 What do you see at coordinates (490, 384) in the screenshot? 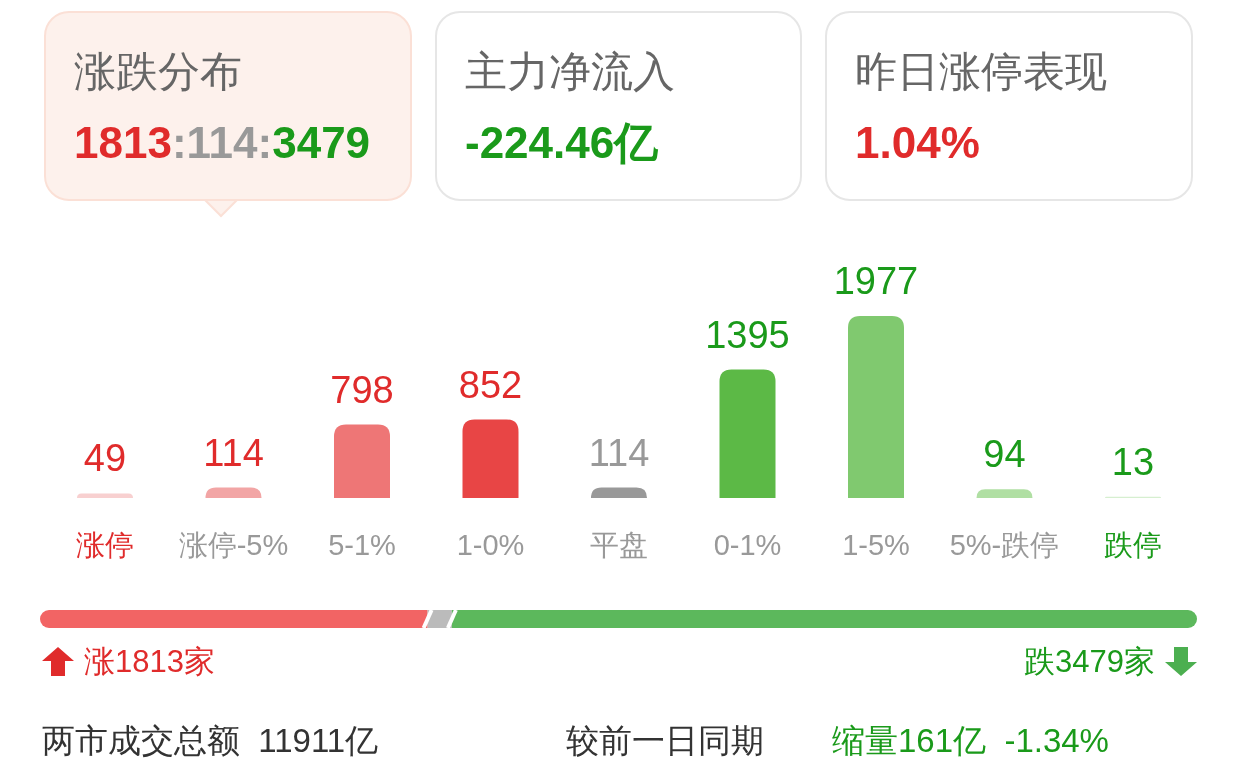
I see `data-label: 852` at bounding box center [490, 384].